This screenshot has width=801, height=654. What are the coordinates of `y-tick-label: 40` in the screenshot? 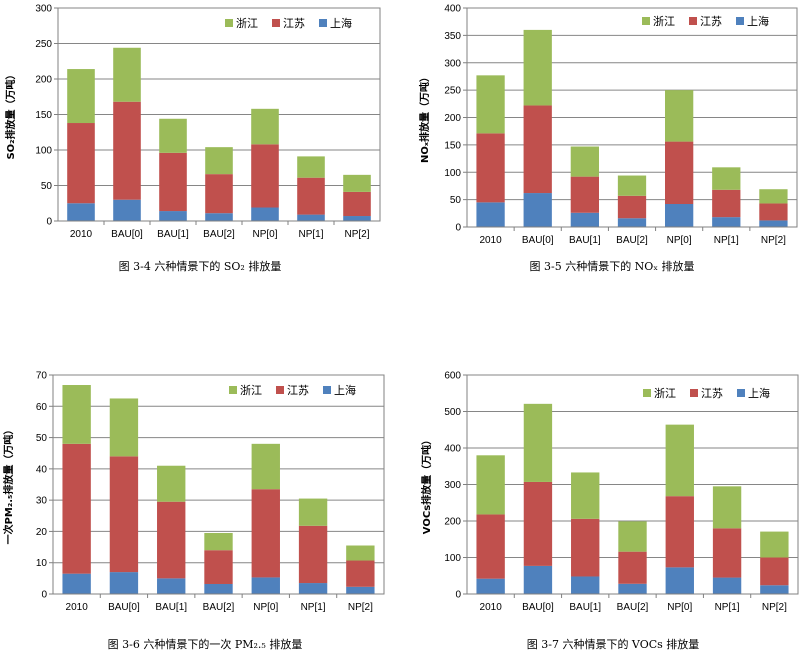 It's located at (42, 469).